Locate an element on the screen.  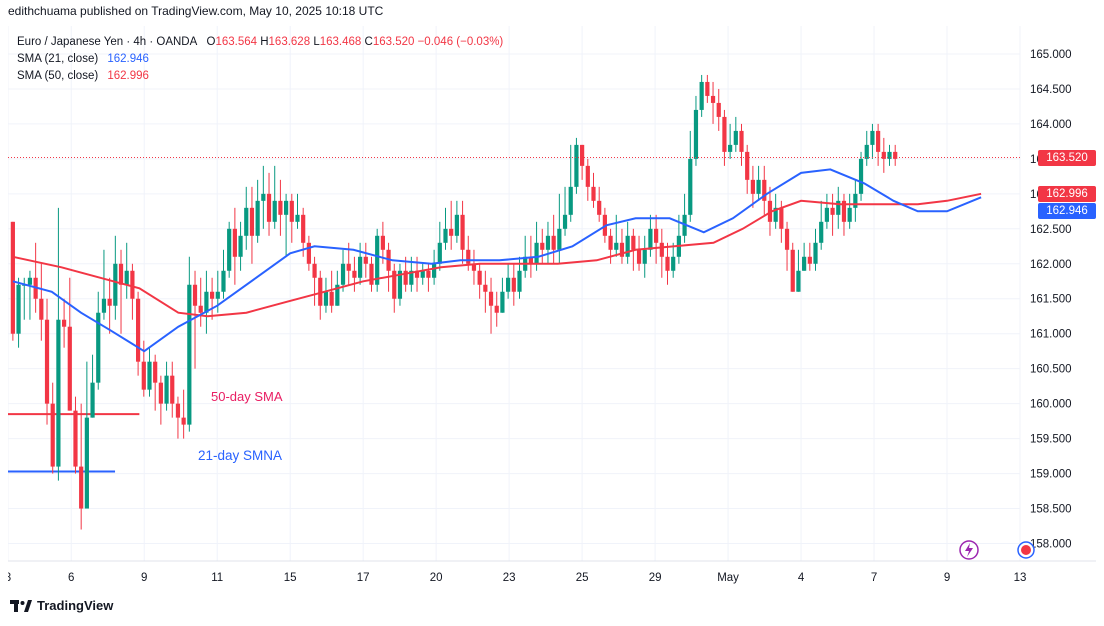
y-tick-label: 161.500 is located at coordinates (1051, 300).